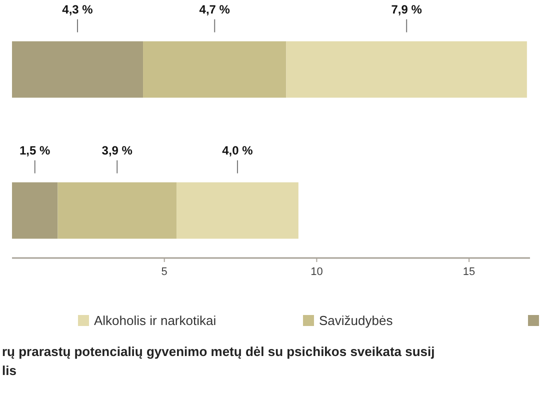 Image resolution: width=540 pixels, height=396 pixels. Describe the element at coordinates (316, 272) in the screenshot. I see `x-tick-label: 10` at that location.